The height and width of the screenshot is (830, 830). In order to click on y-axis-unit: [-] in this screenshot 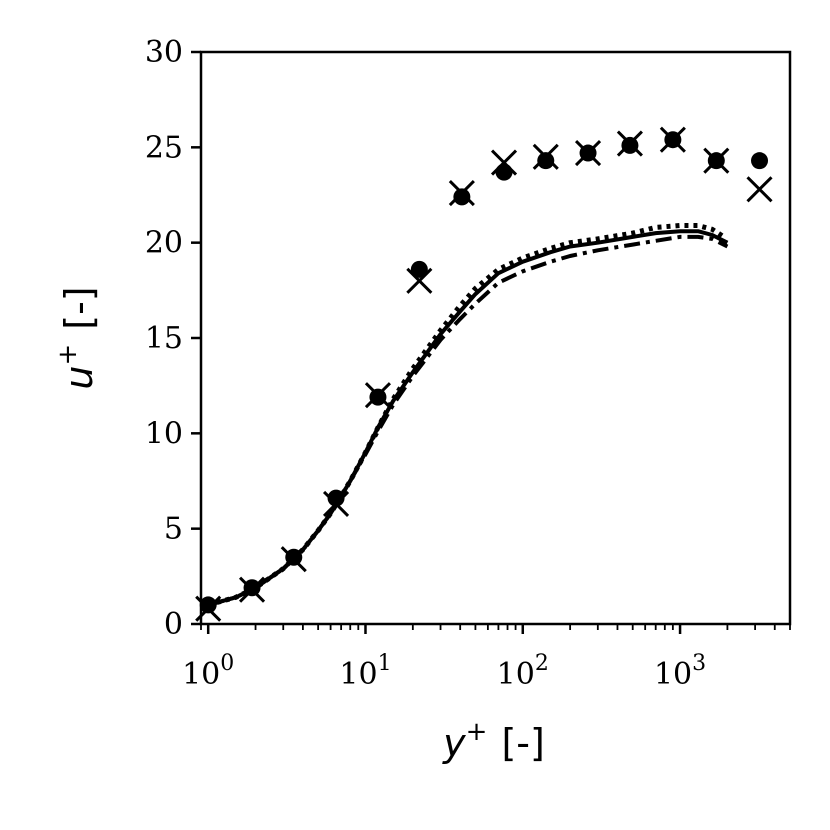, I will do `click(79, 307)`.